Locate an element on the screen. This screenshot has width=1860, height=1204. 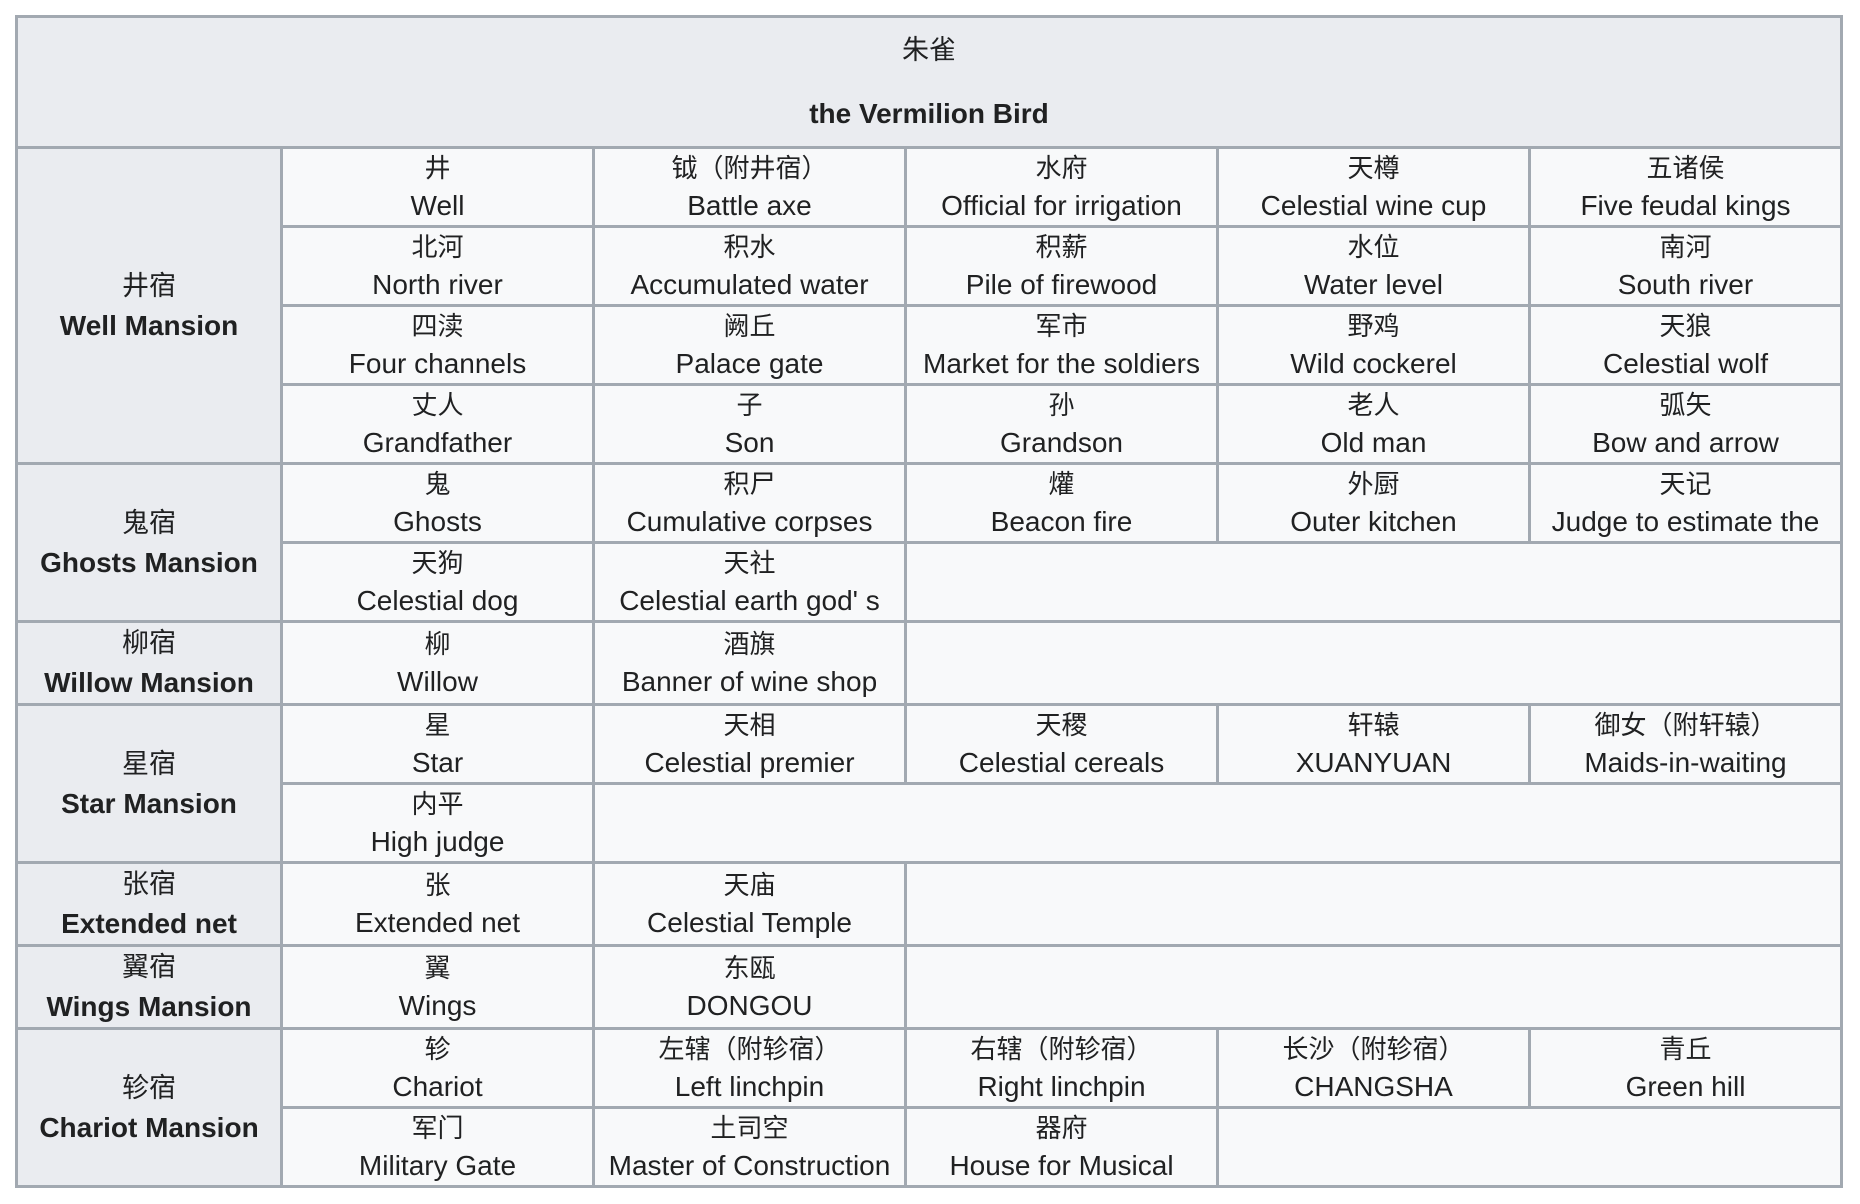
star-name-chinese: 五诸侯 is located at coordinates (1685, 168).